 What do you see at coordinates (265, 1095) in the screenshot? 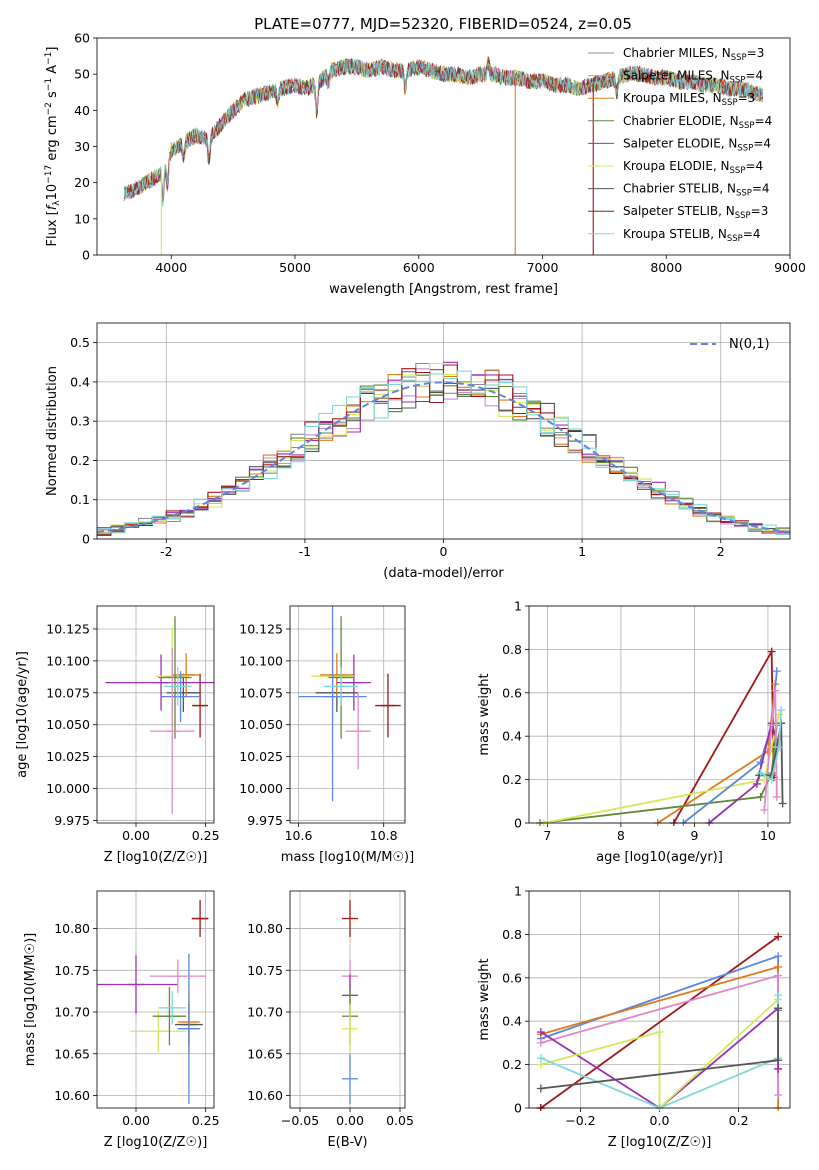
I see `y-tick-label: 10.60` at bounding box center [265, 1095].